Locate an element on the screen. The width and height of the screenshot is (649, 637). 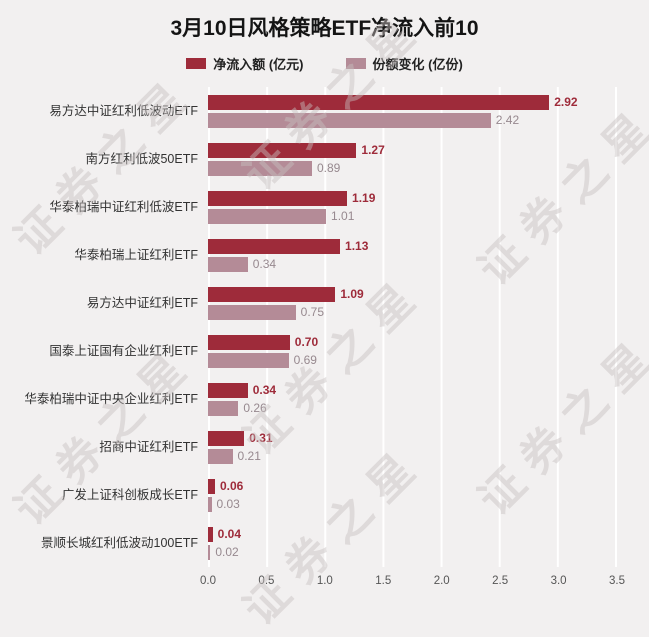
legend-item-inflow: 净流入额 (亿元) is located at coordinates (245, 63).